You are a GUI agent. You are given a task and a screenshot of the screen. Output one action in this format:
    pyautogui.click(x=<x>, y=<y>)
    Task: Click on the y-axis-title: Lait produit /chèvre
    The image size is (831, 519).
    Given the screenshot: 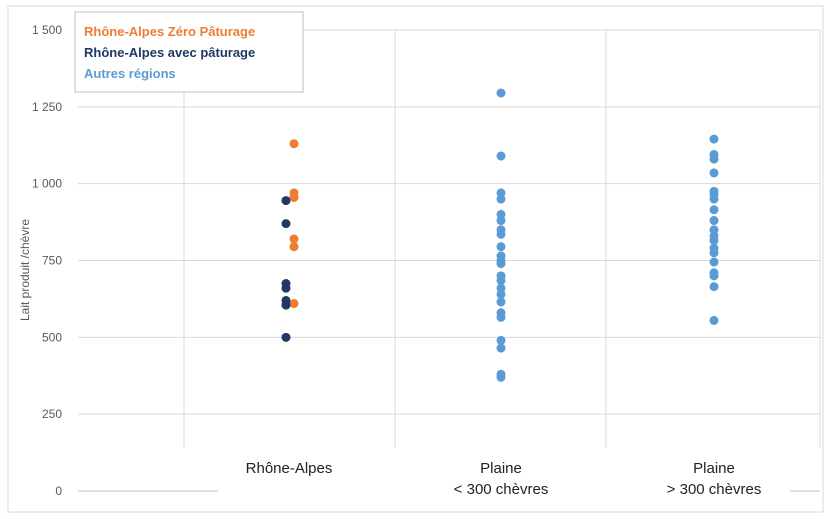 What is the action you would take?
    pyautogui.click(x=25, y=270)
    